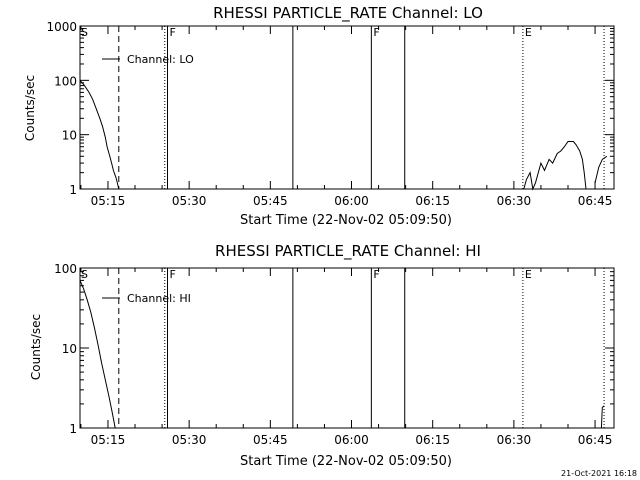 The image size is (640, 480). I want to click on chart-title: RHESSI PARTICLE_RATE Channel: HI, so click(348, 251).